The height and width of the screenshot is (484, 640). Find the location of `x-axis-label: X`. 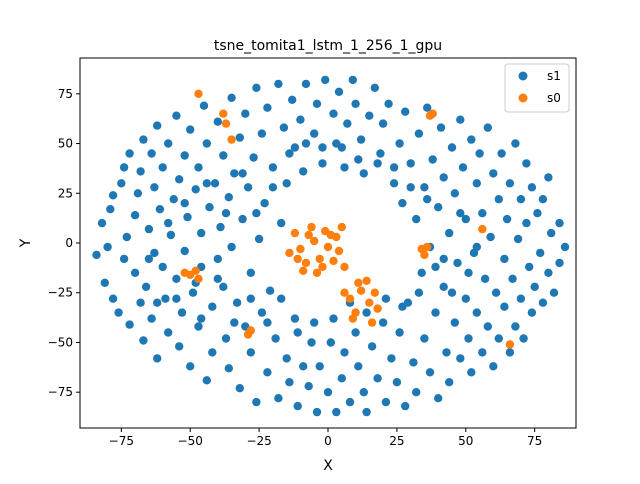

x-axis-label: X is located at coordinates (328, 466).